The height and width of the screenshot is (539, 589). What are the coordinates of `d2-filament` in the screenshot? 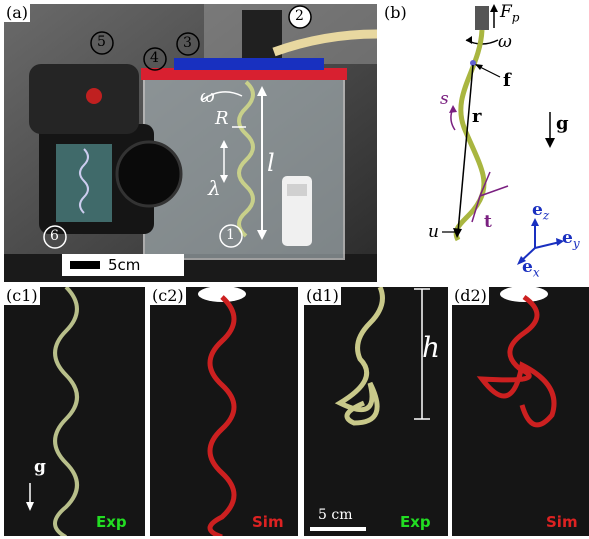 It's located at (516, 357).